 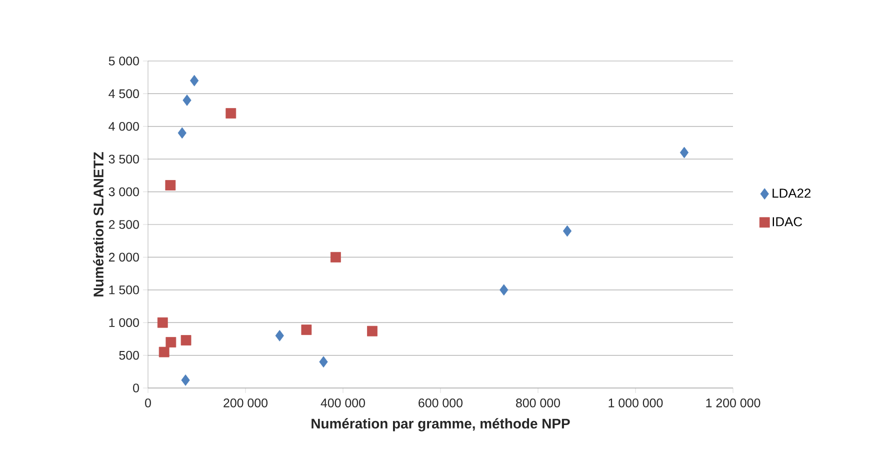 What do you see at coordinates (123, 61) in the screenshot?
I see `y-tick-label: 5 000` at bounding box center [123, 61].